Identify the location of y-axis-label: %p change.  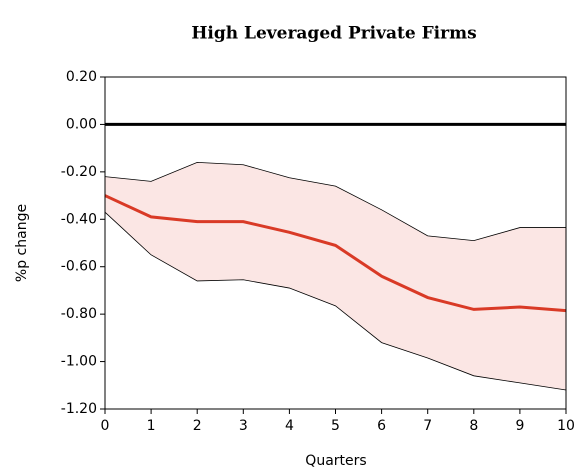
(22, 243).